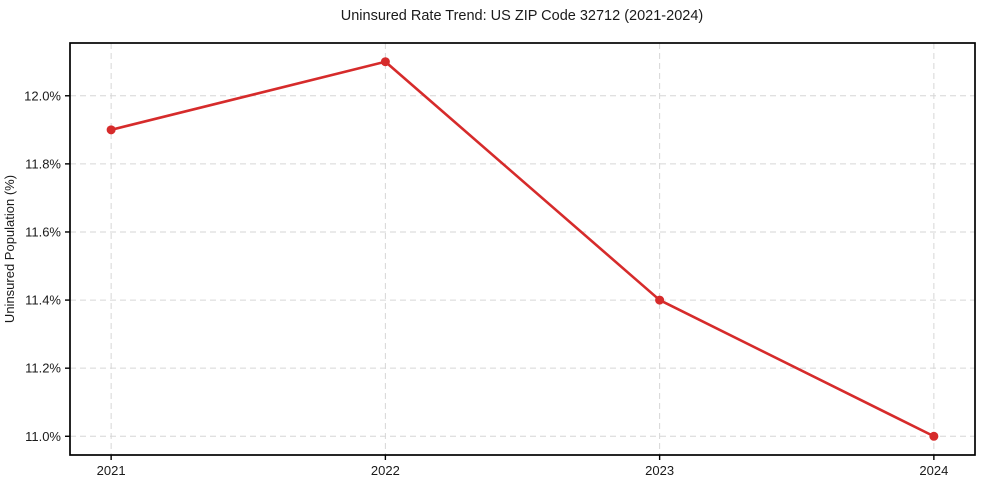  What do you see at coordinates (43, 300) in the screenshot?
I see `y-tick-label: 11.4%` at bounding box center [43, 300].